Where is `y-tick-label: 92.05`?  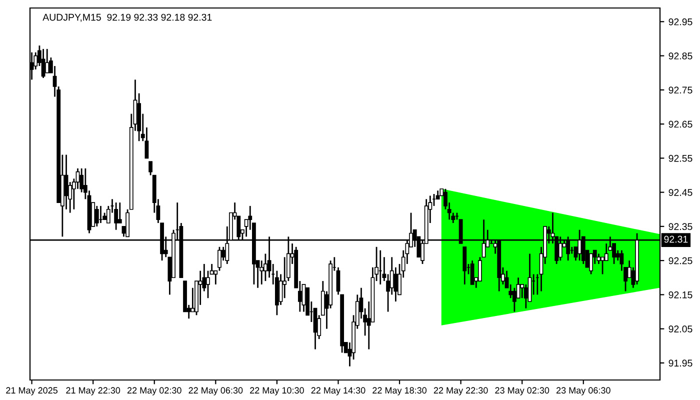 y-tick-label: 92.05 is located at coordinates (680, 329).